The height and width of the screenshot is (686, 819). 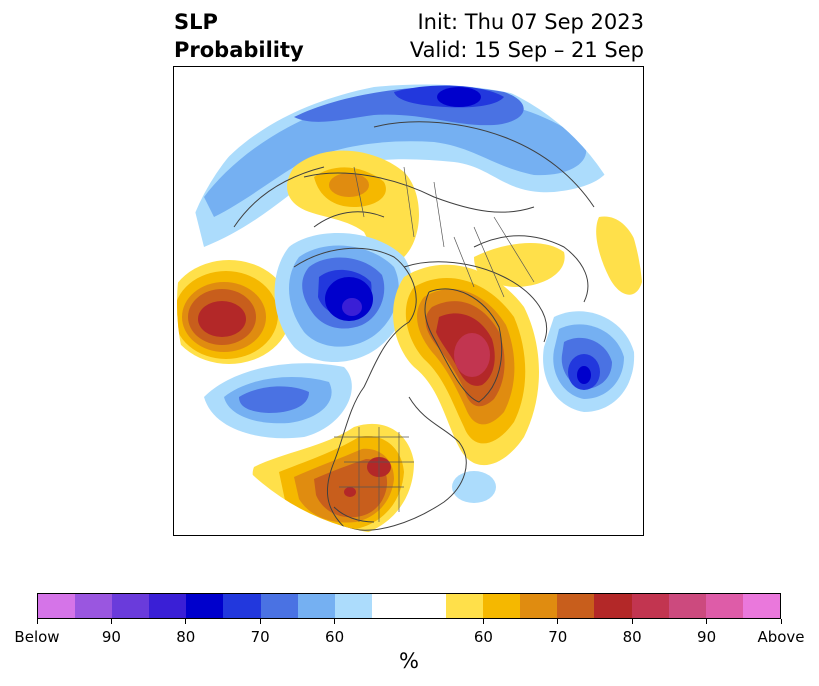 What do you see at coordinates (409, 639) in the screenshot?
I see `colorbar-ticks: Below 90 80 70 60 60 70 80 90 Above` at bounding box center [409, 639].